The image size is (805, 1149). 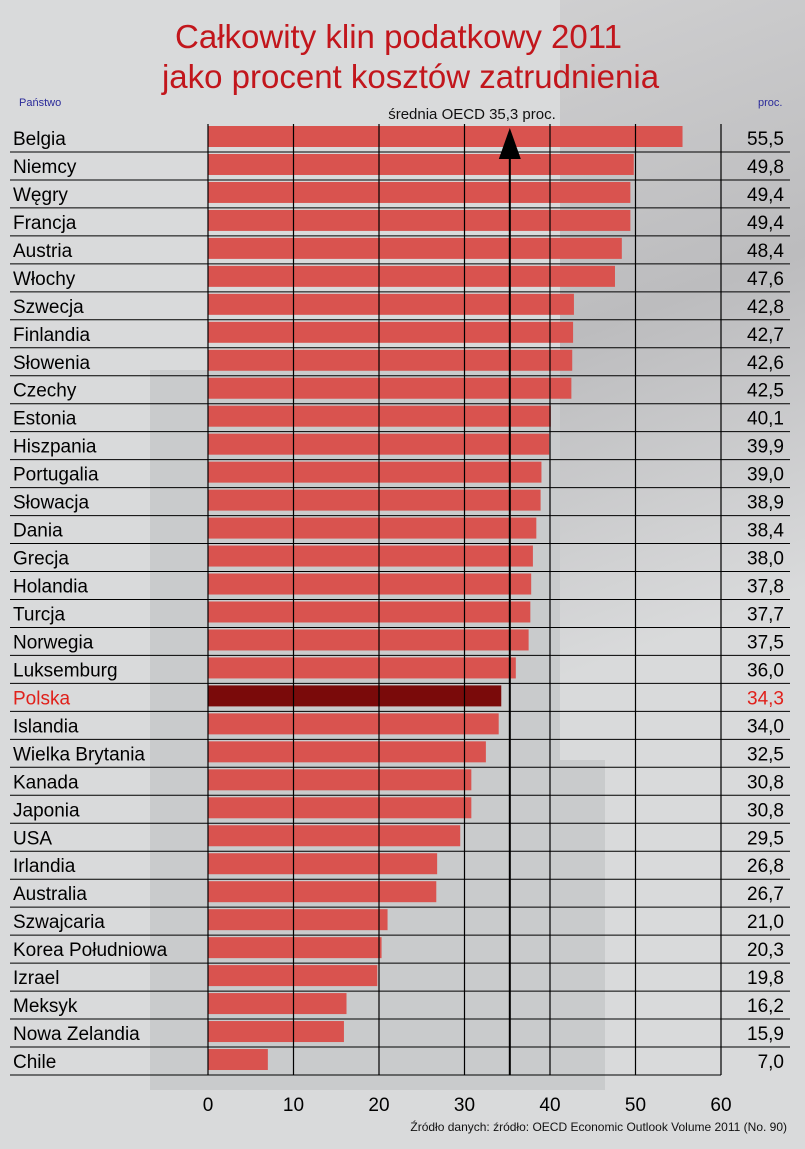 What do you see at coordinates (549, 1105) in the screenshot?
I see `x-tick-label: 40` at bounding box center [549, 1105].